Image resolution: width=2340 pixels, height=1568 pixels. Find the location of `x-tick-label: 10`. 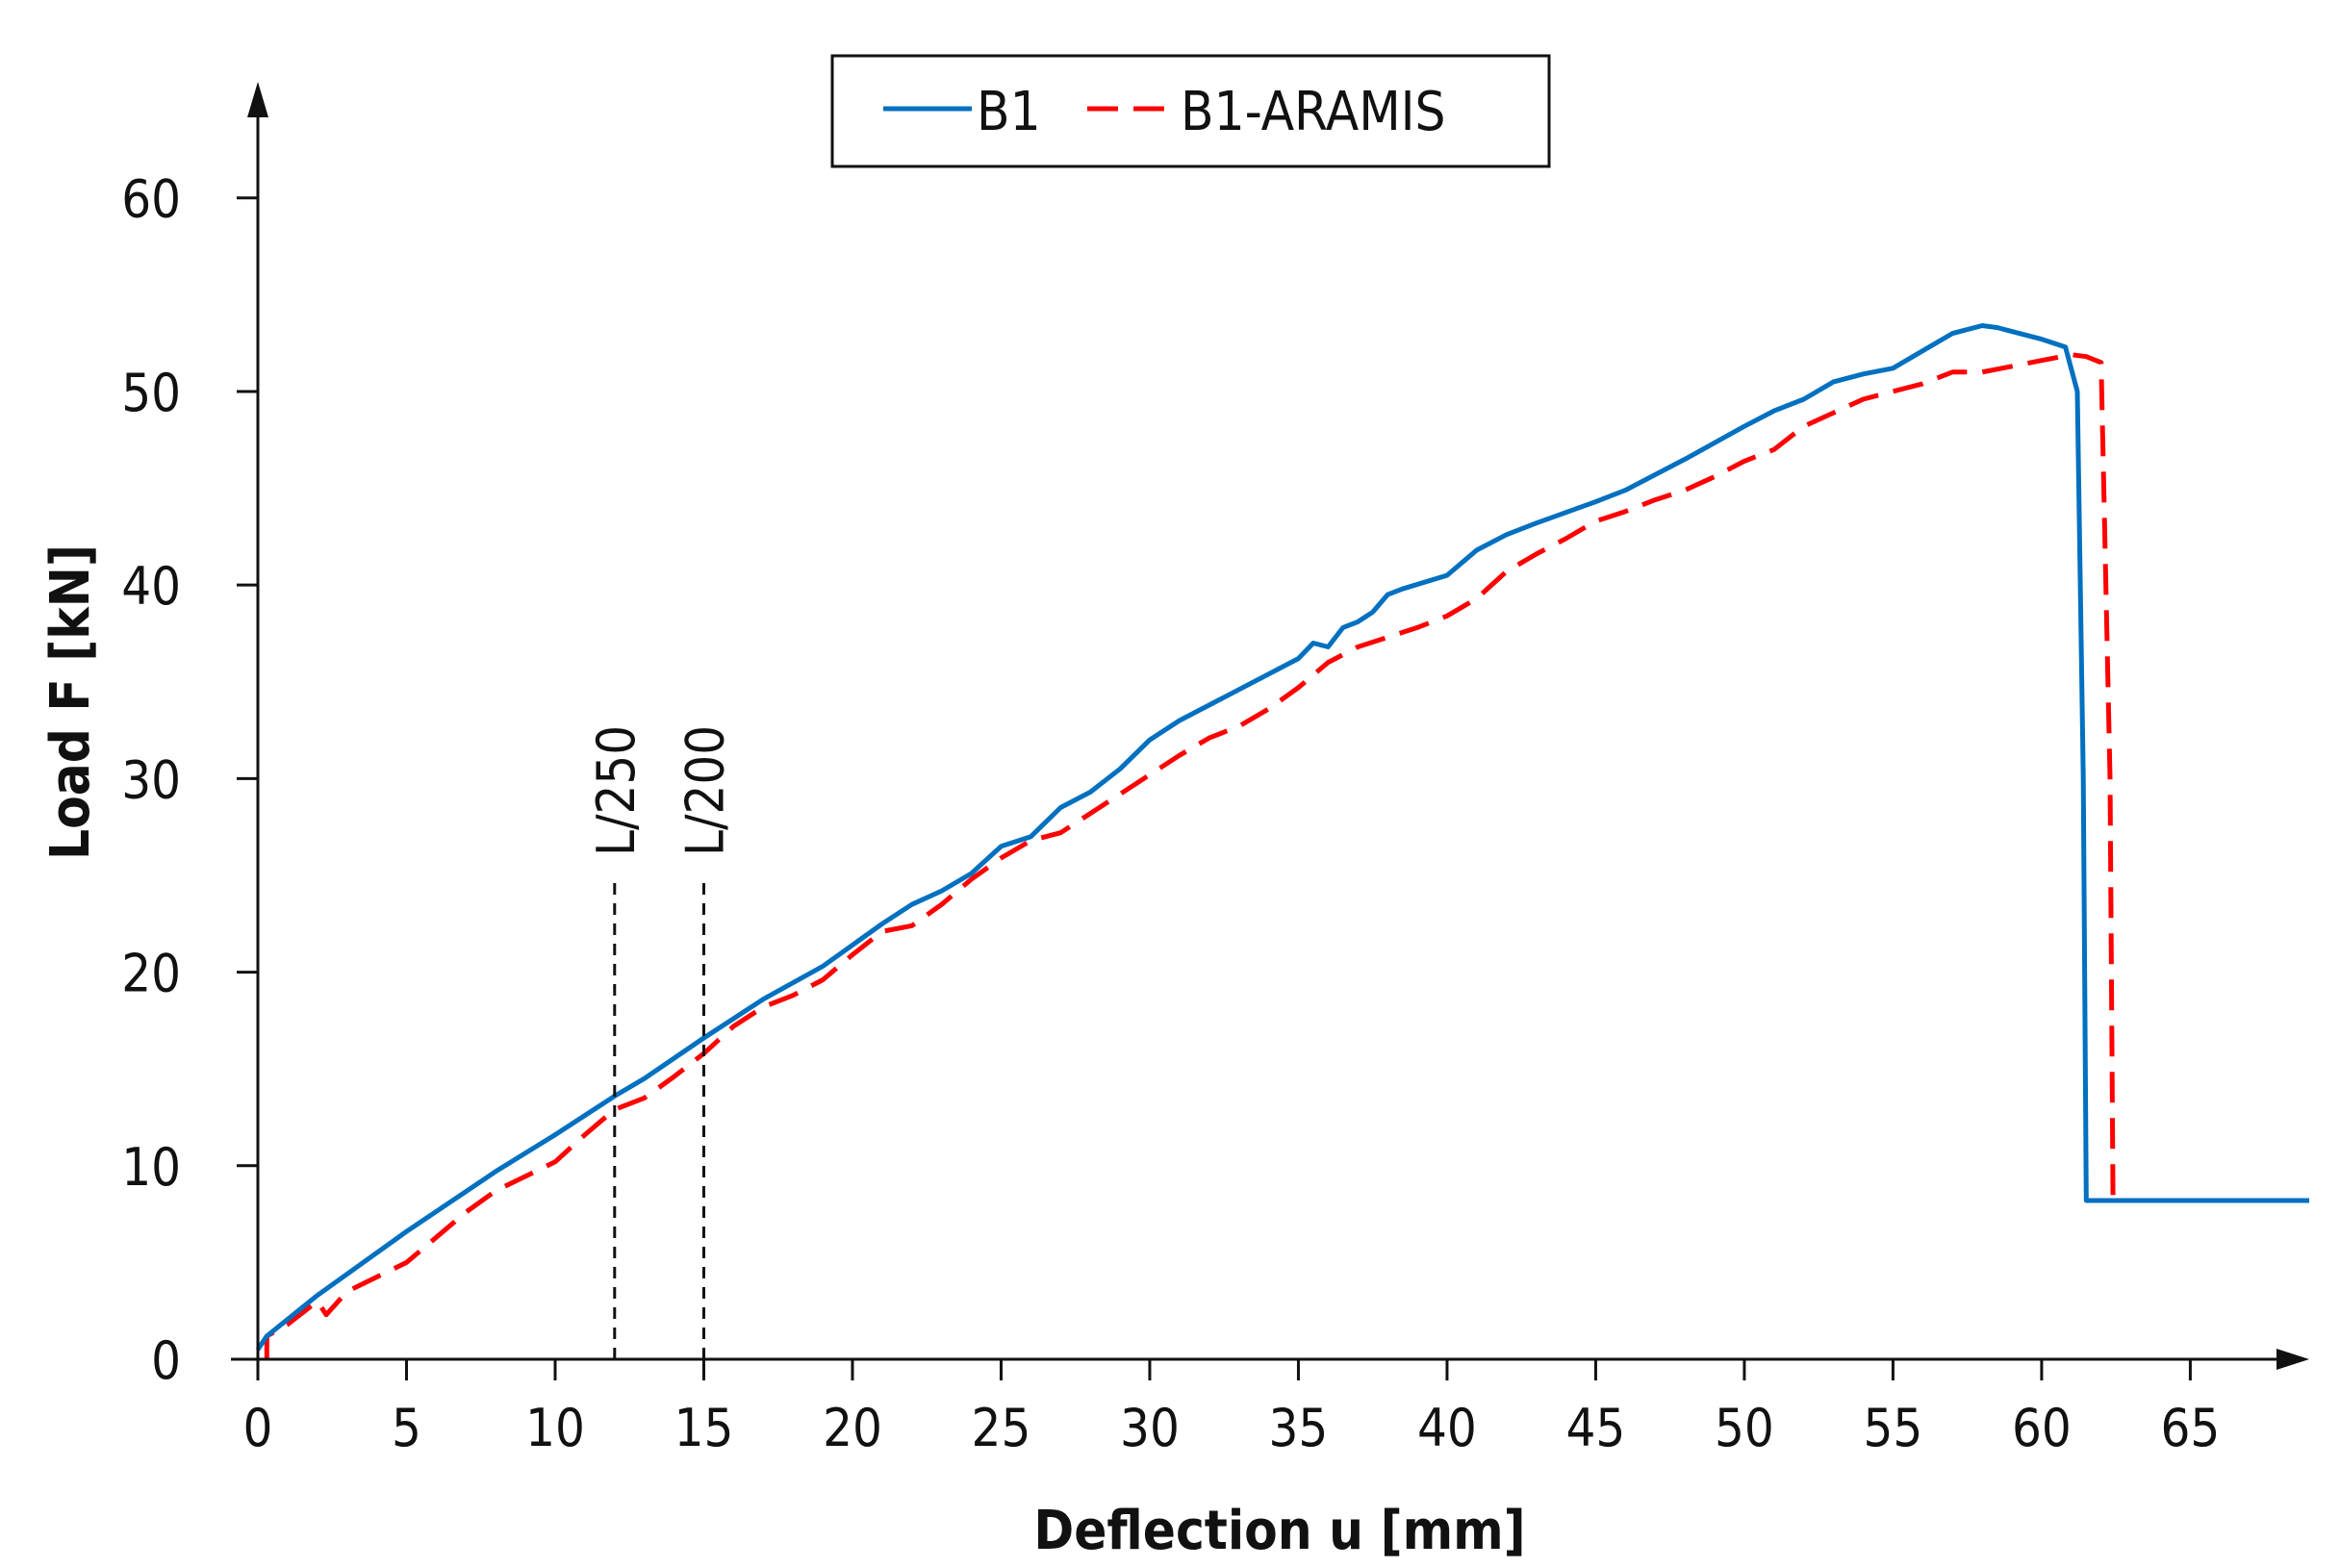

x-tick-label: 10 is located at coordinates (555, 1428).